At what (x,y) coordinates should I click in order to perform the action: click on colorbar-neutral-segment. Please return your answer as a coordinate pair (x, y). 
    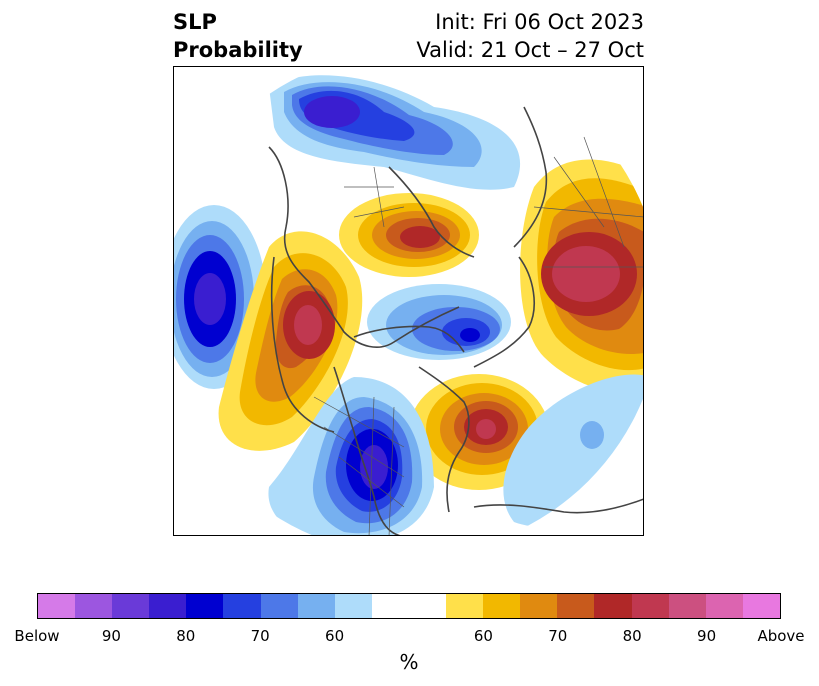
    Looking at the image, I should click on (409, 606).